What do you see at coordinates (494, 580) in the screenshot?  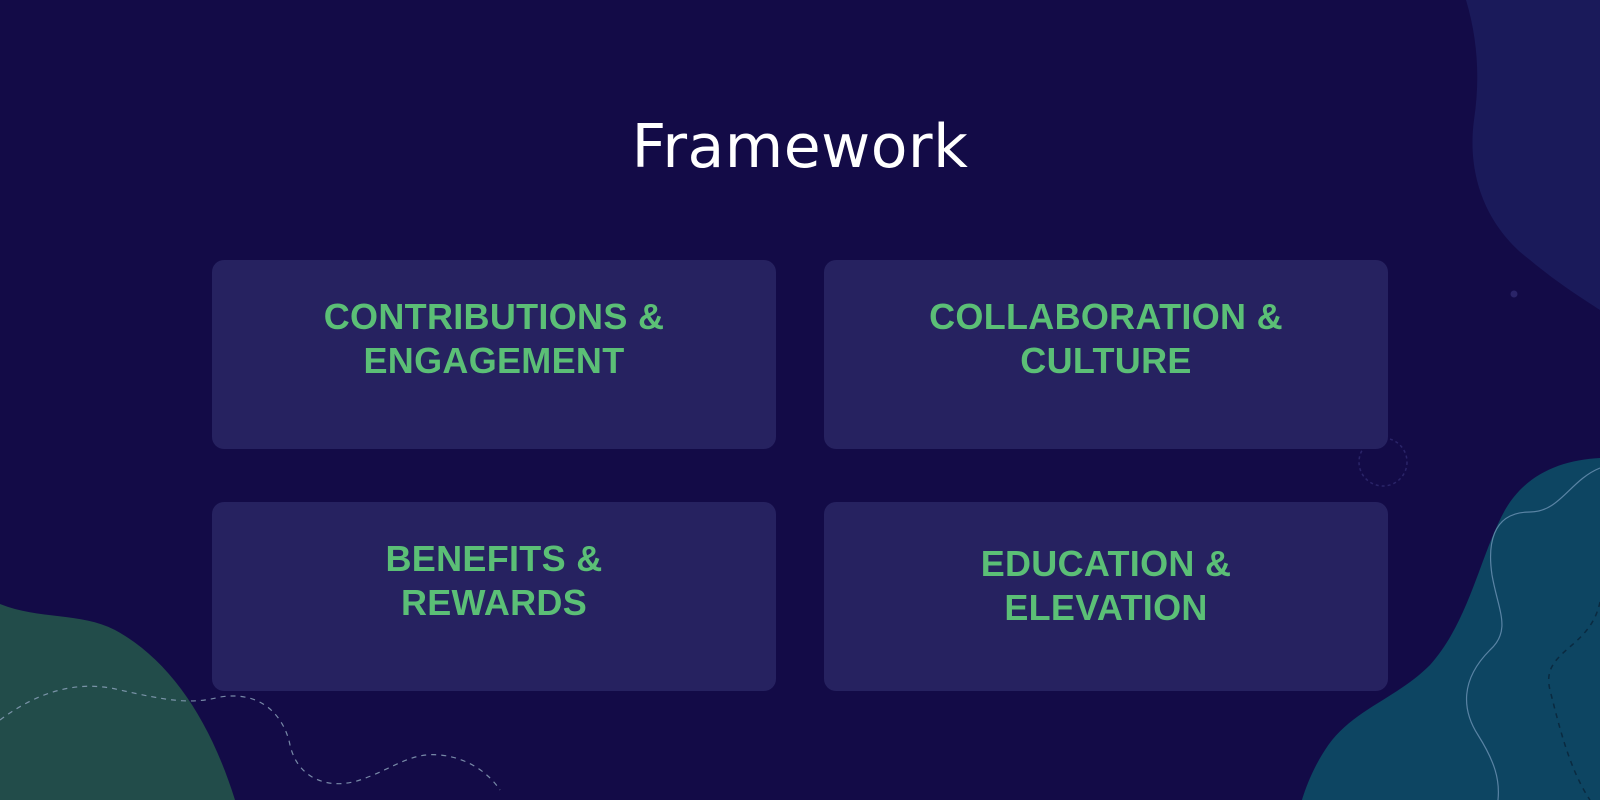 I see `card-label: BENEFITS & REWARDS` at bounding box center [494, 580].